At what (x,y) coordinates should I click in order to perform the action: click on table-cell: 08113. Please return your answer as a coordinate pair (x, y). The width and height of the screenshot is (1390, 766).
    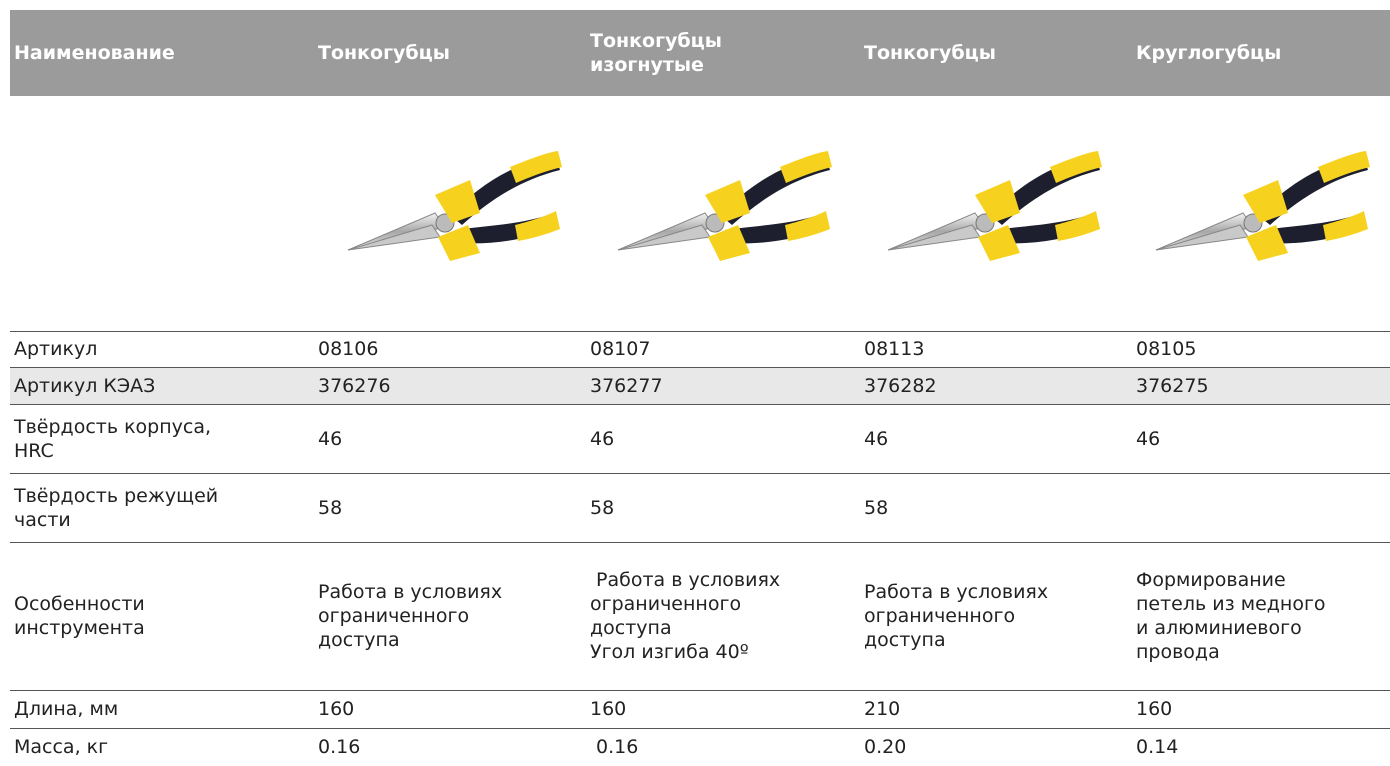
    Looking at the image, I should click on (894, 349).